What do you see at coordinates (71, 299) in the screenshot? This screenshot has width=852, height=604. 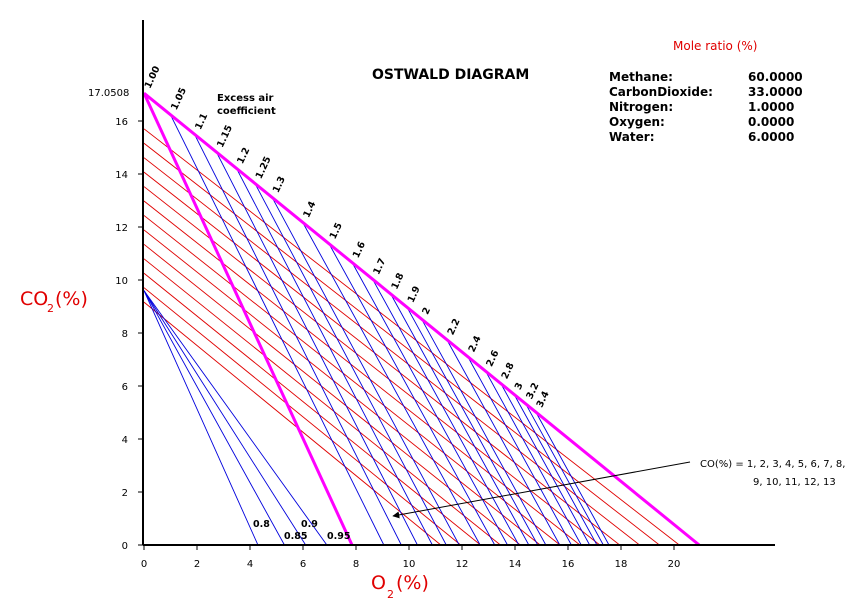 I see `y-axis-title-suffix: (%)` at bounding box center [71, 299].